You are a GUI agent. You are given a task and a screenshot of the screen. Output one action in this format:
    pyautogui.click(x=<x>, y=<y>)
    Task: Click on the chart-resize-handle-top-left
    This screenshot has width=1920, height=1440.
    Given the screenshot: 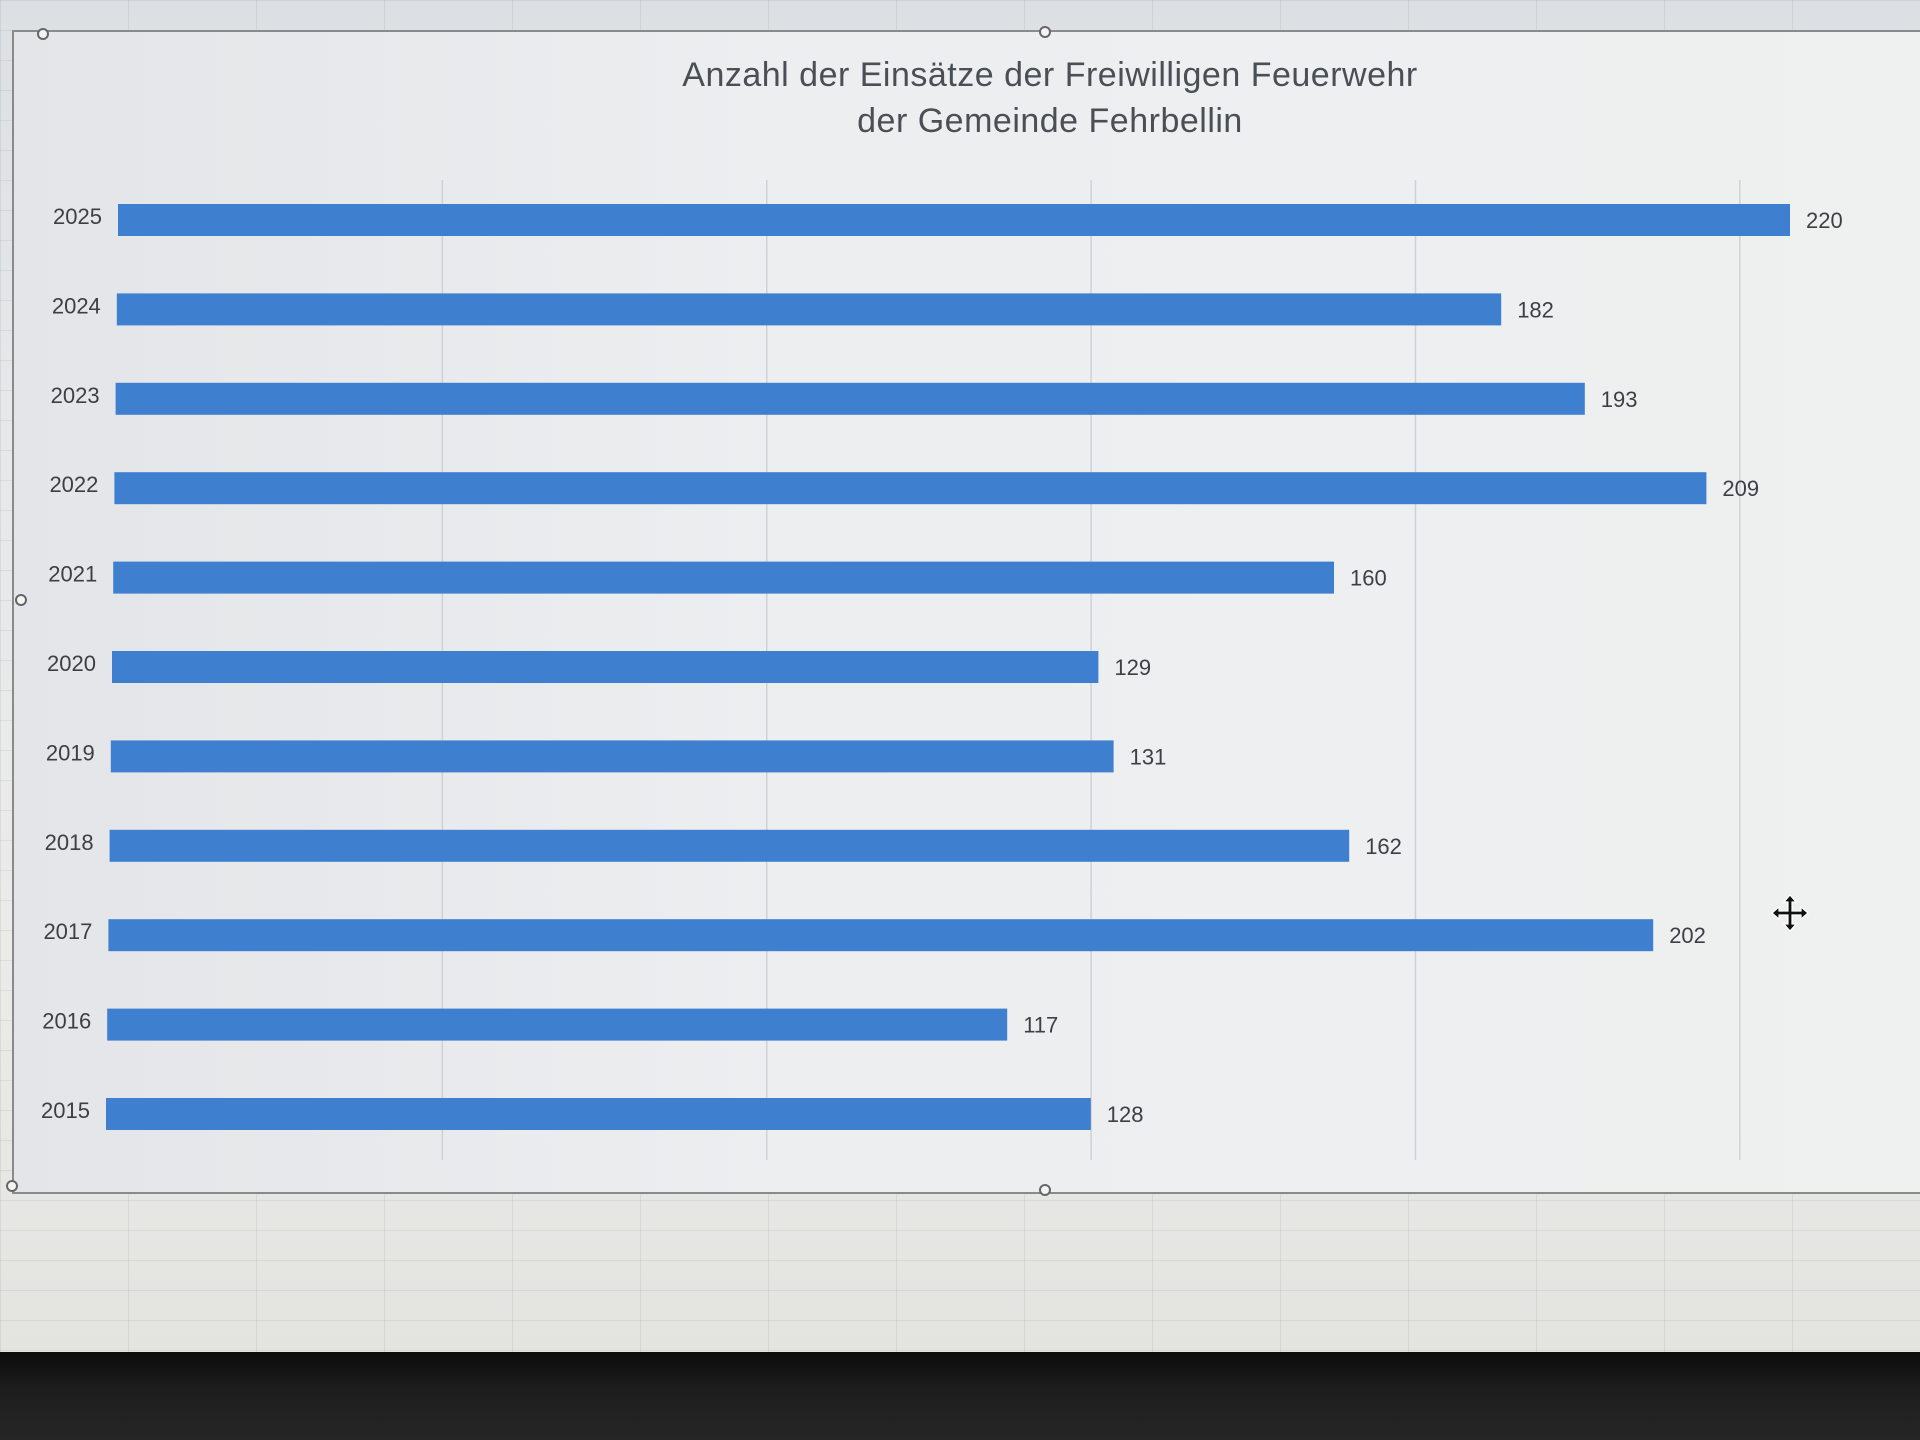 What is the action you would take?
    pyautogui.click(x=43, y=34)
    